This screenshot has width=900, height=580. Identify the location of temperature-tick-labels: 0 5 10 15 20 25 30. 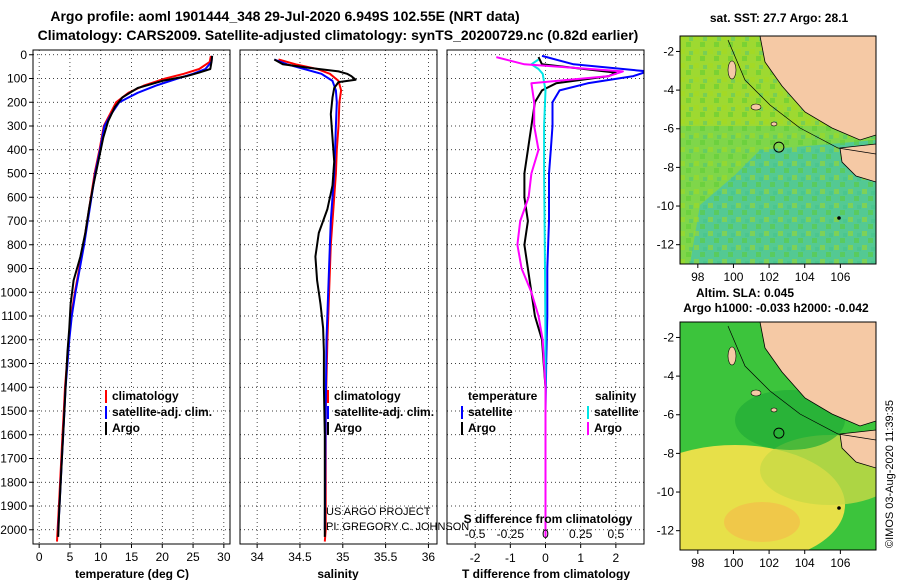
(133, 554).